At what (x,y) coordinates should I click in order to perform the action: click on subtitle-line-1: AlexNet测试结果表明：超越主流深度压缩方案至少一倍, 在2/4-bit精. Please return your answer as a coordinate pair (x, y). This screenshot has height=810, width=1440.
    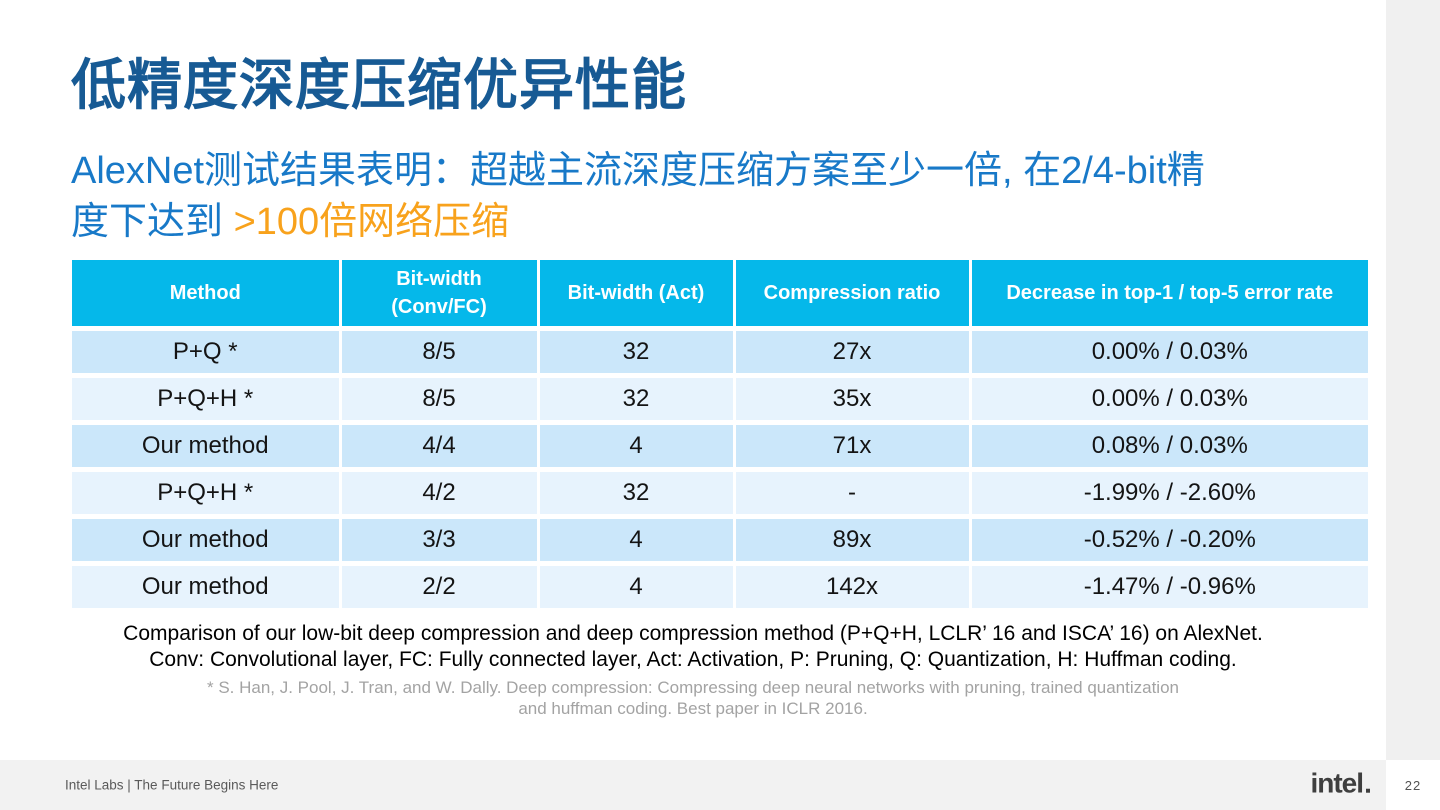
    Looking at the image, I should click on (731, 171).